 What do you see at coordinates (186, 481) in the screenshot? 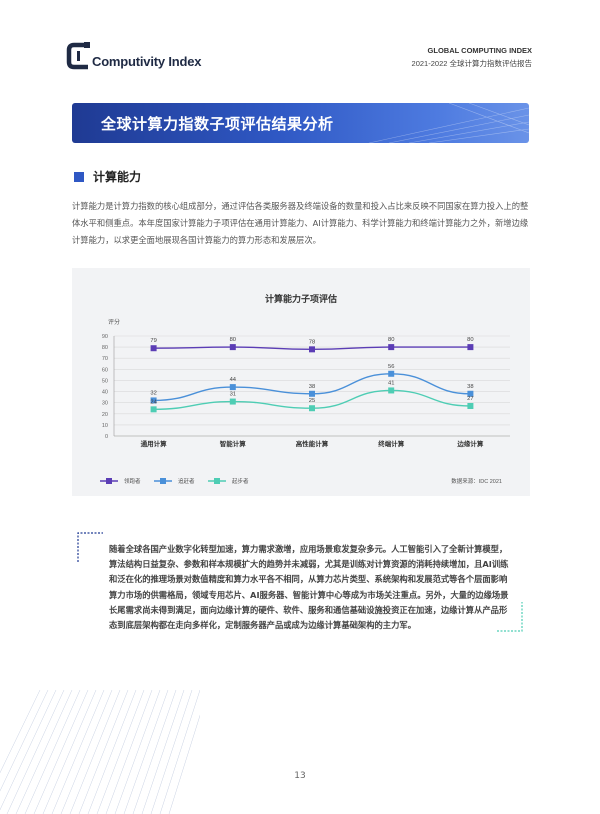
I see `legend-label-追赶者: 追赶者` at bounding box center [186, 481].